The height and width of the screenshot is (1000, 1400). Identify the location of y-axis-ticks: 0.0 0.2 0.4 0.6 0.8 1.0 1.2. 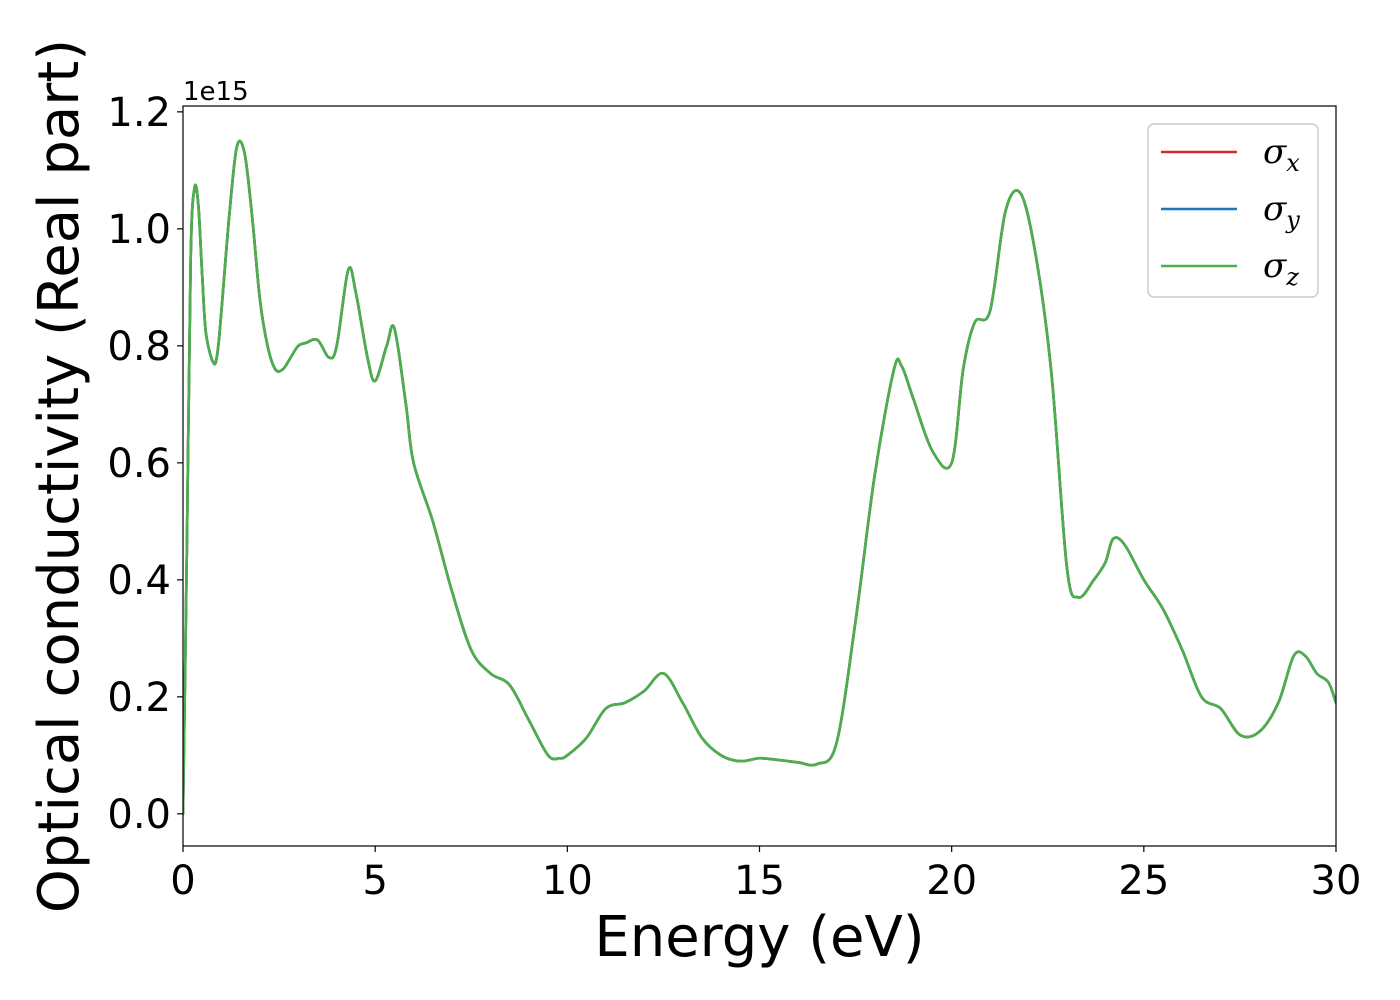
(145, 464).